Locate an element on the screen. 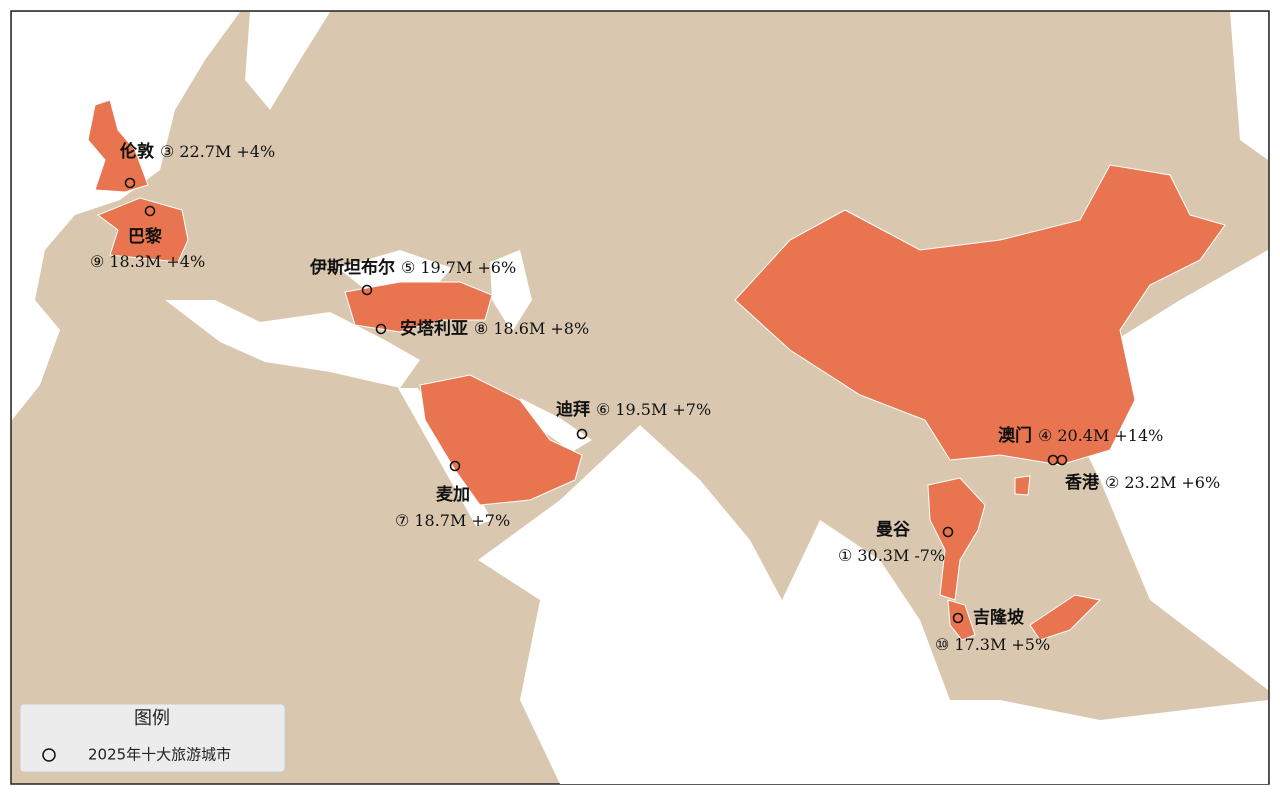 This screenshot has width=1280, height=794. city-label: 安塔利亚 ⑧ 18.6M +8% is located at coordinates (494, 328).